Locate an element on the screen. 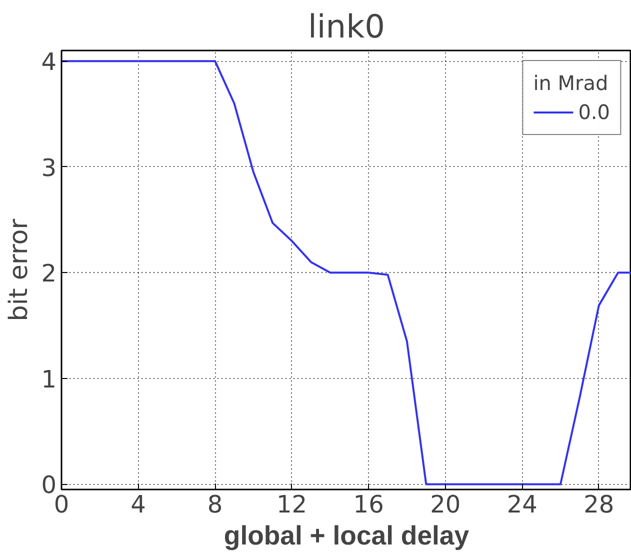 This screenshot has height=553, width=631. x-tick-label: 4 is located at coordinates (138, 504).